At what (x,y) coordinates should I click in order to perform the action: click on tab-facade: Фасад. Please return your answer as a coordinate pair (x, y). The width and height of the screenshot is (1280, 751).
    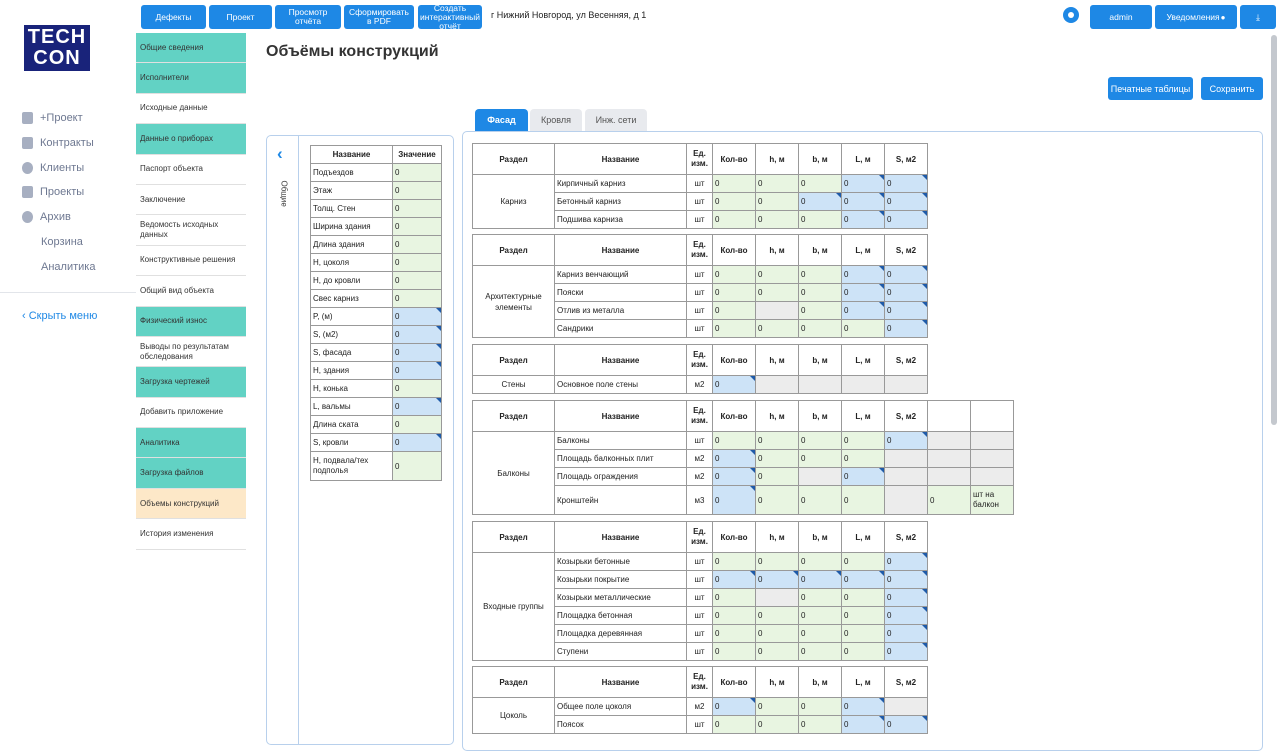
    Looking at the image, I should click on (501, 120).